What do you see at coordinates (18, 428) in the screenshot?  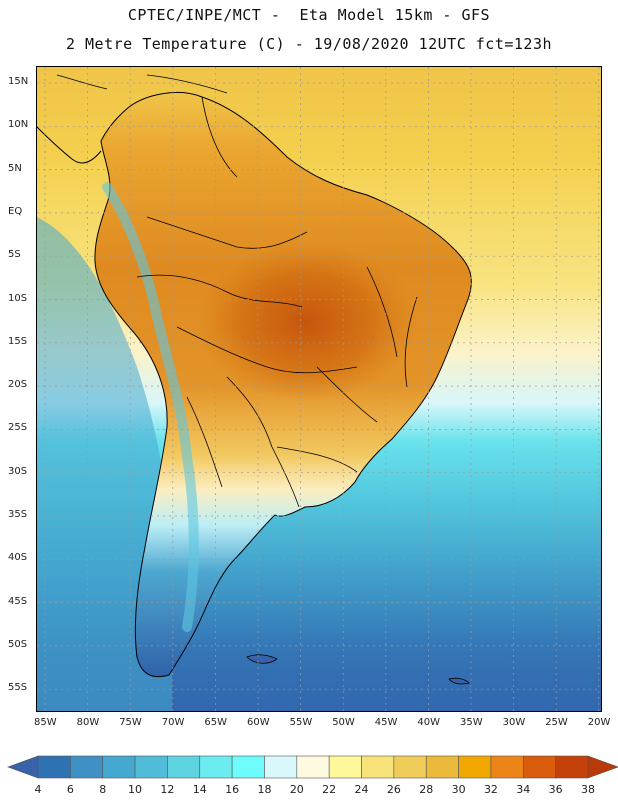 I see `lat-label: 25S` at bounding box center [18, 428].